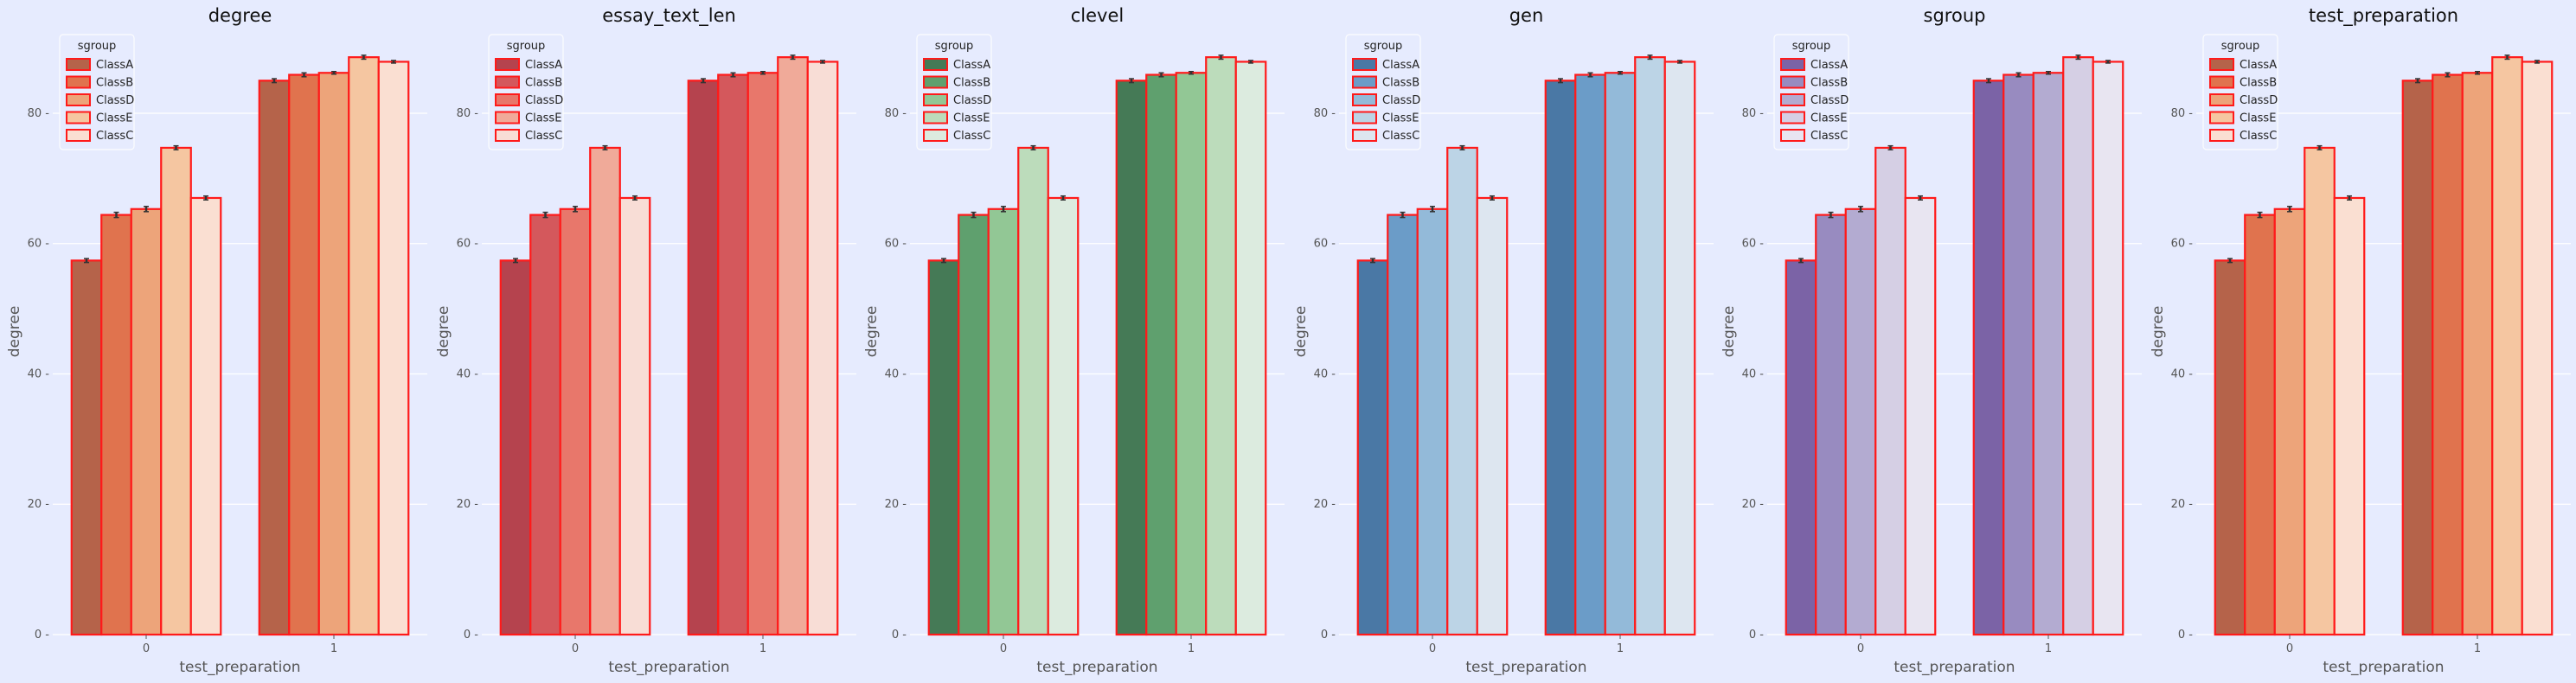  What do you see at coordinates (669, 16) in the screenshot?
I see `chart-title: essay_text_len` at bounding box center [669, 16].